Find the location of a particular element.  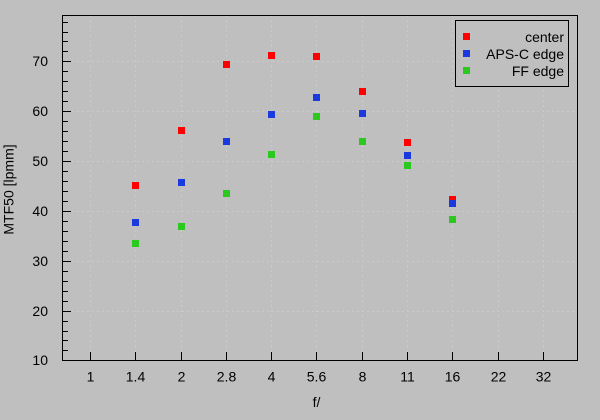

svg-text: 2.8 is located at coordinates (227, 377).